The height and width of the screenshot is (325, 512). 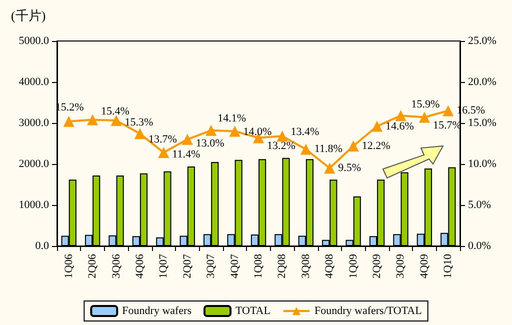 What do you see at coordinates (187, 266) in the screenshot?
I see `x-tick-label: 2Q07` at bounding box center [187, 266].